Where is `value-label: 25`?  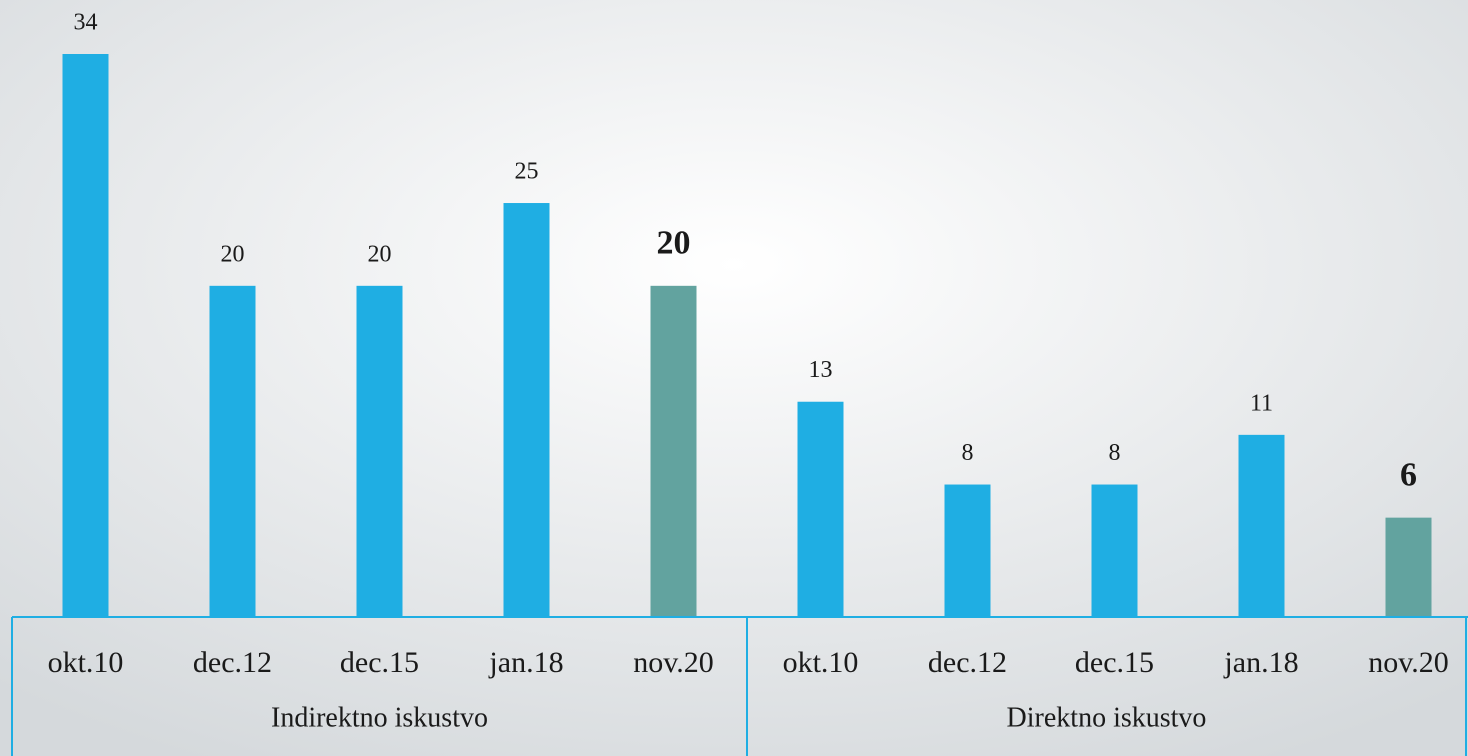 value-label: 25 is located at coordinates (527, 172).